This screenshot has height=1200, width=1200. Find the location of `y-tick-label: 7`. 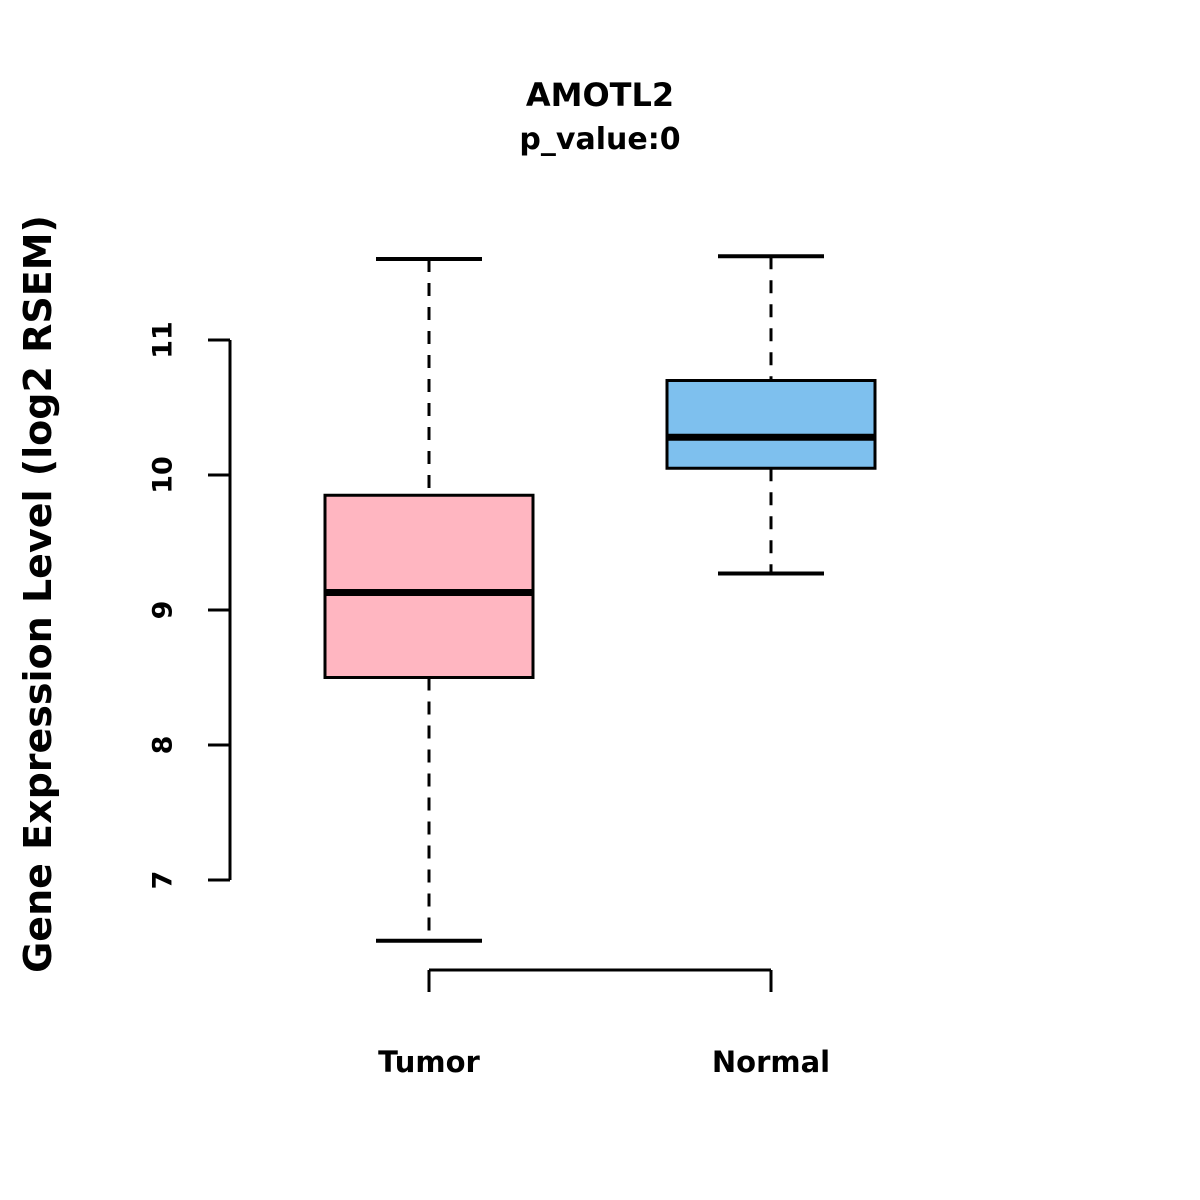

y-tick-label: 7 is located at coordinates (163, 880).